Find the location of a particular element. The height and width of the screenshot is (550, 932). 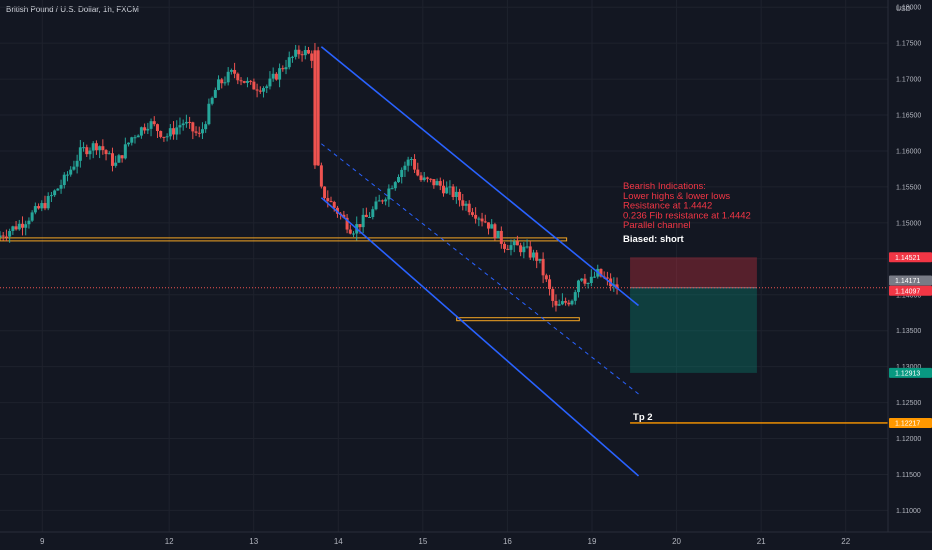

y-axis-panel is located at coordinates (910, 275).